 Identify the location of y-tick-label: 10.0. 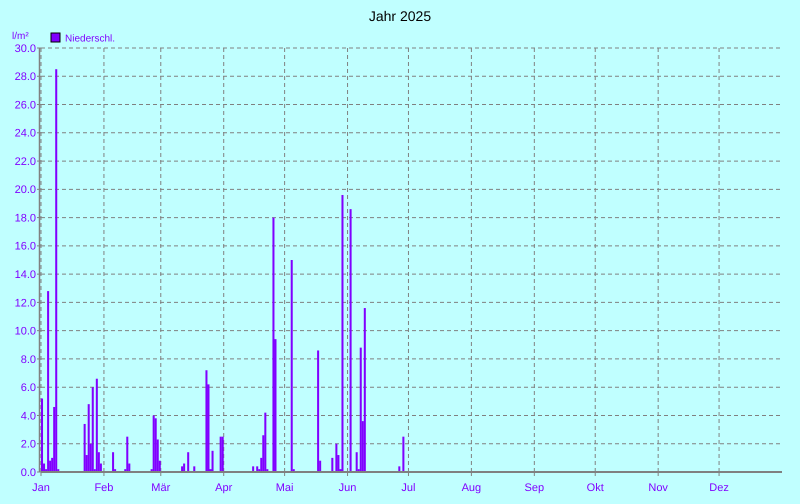
(25, 332).